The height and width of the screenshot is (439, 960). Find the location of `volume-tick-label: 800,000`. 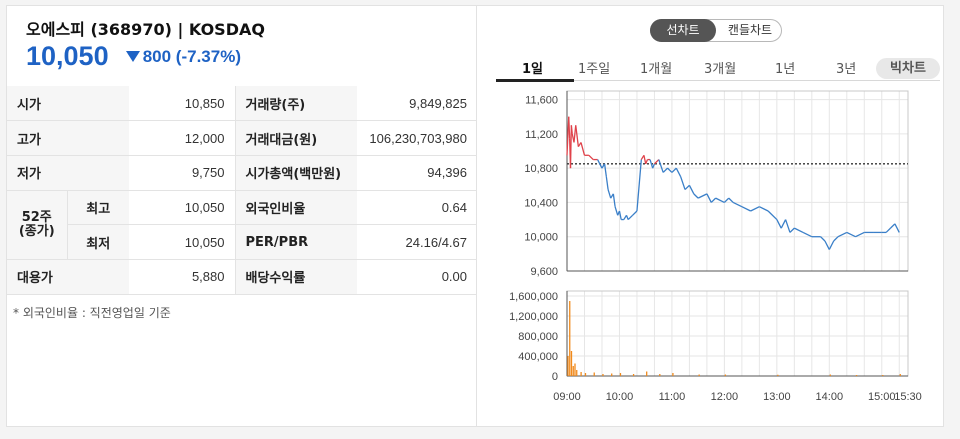

volume-tick-label: 800,000 is located at coordinates (538, 337).